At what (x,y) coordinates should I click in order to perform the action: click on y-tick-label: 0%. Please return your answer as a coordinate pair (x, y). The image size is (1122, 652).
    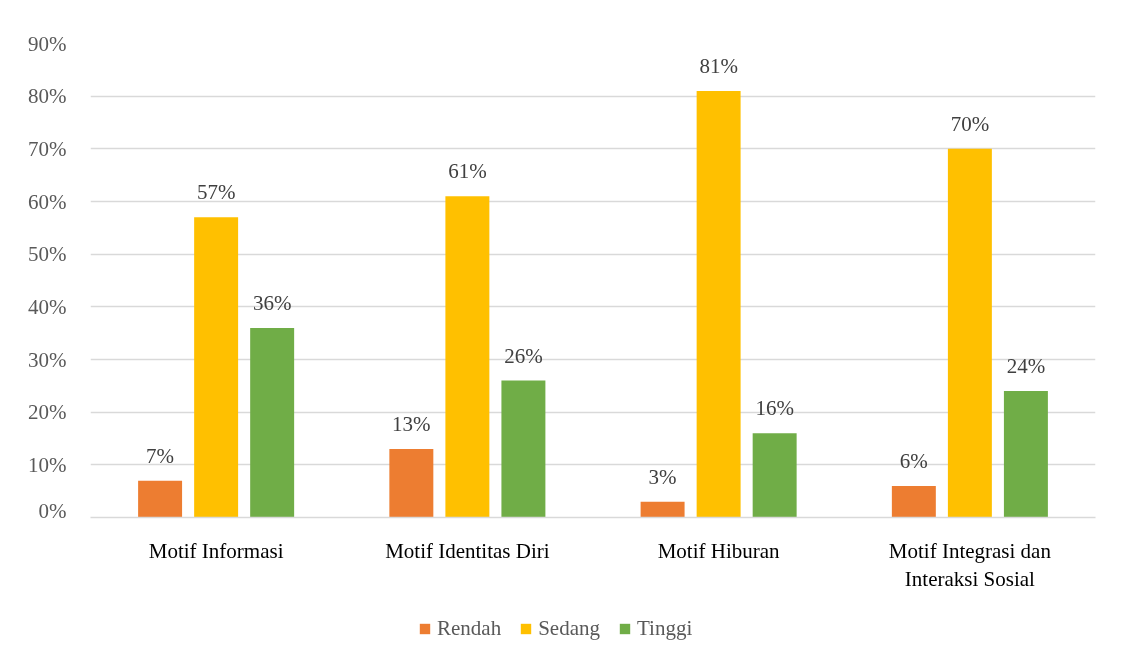
    Looking at the image, I should click on (52, 510).